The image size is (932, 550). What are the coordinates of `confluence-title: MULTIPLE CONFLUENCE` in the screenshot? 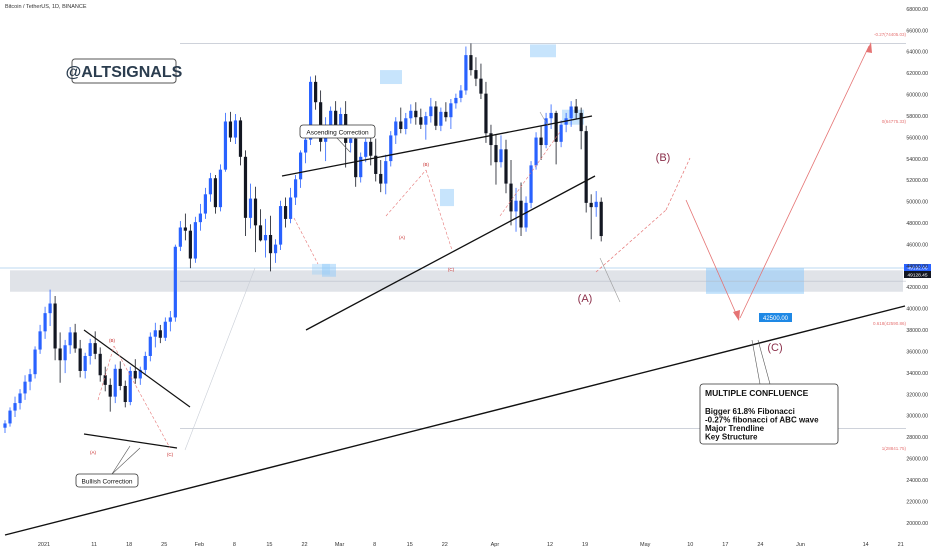 It's located at (757, 393).